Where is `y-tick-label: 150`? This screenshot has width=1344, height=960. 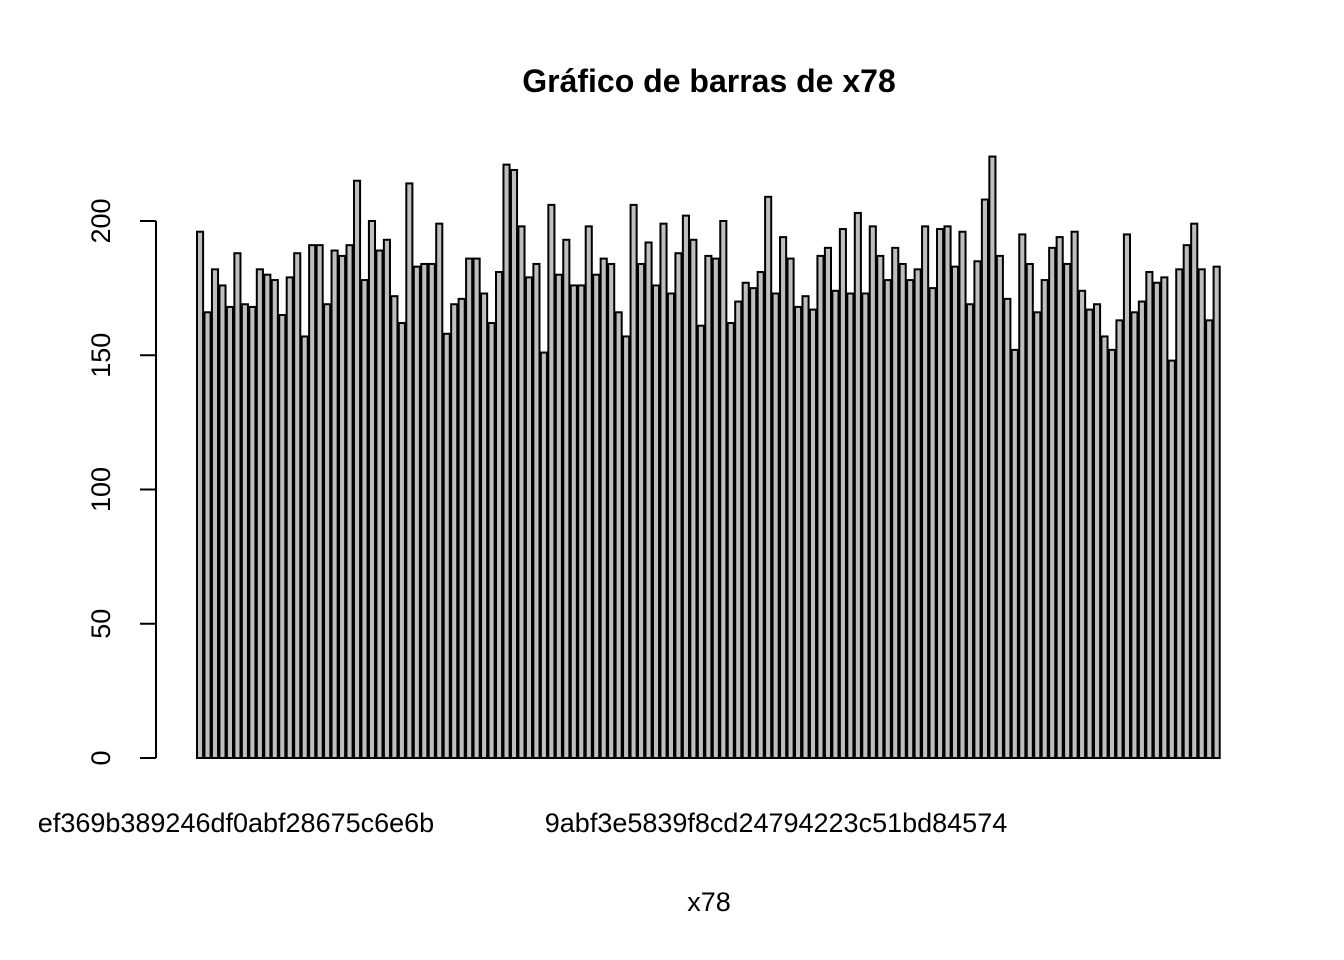
y-tick-label: 150 is located at coordinates (101, 355).